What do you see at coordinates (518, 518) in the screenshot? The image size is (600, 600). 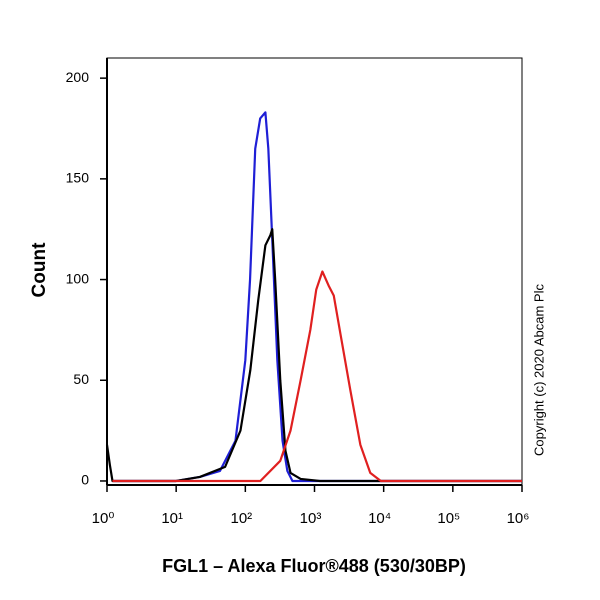 I see `x-tick-label: 10⁶` at bounding box center [518, 518].